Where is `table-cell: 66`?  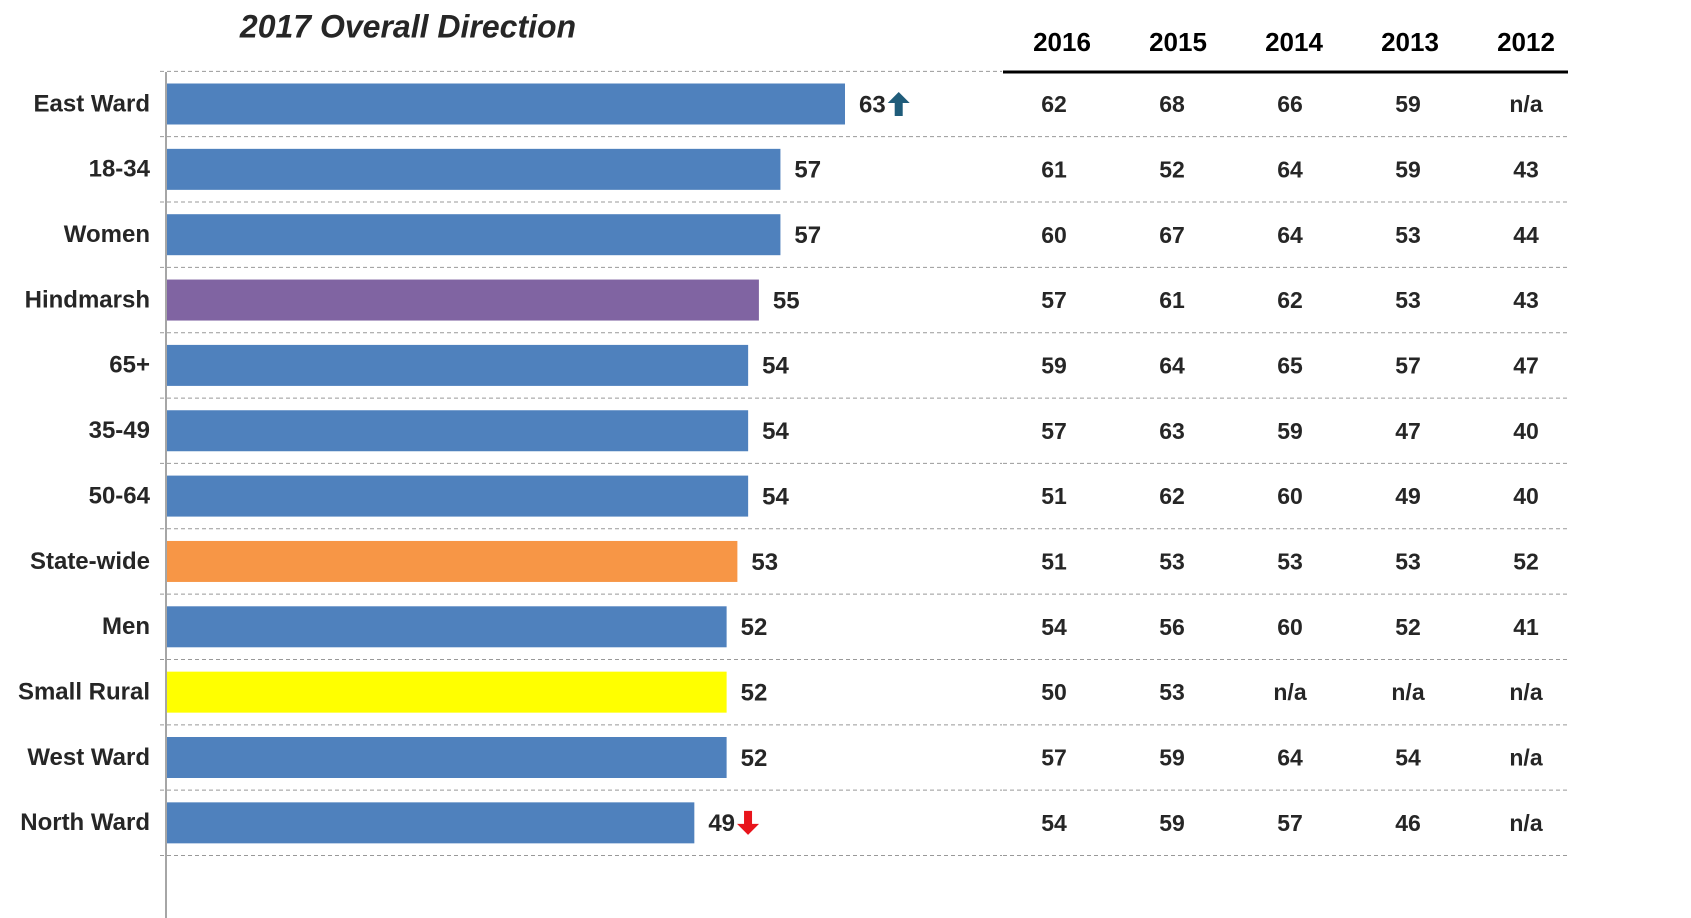 table-cell: 66 is located at coordinates (1290, 104).